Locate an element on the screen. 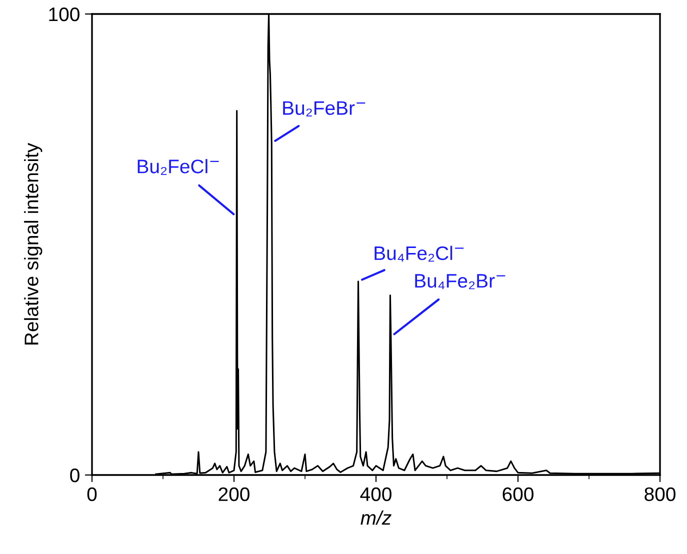  x-tick-label: 400 is located at coordinates (376, 494).